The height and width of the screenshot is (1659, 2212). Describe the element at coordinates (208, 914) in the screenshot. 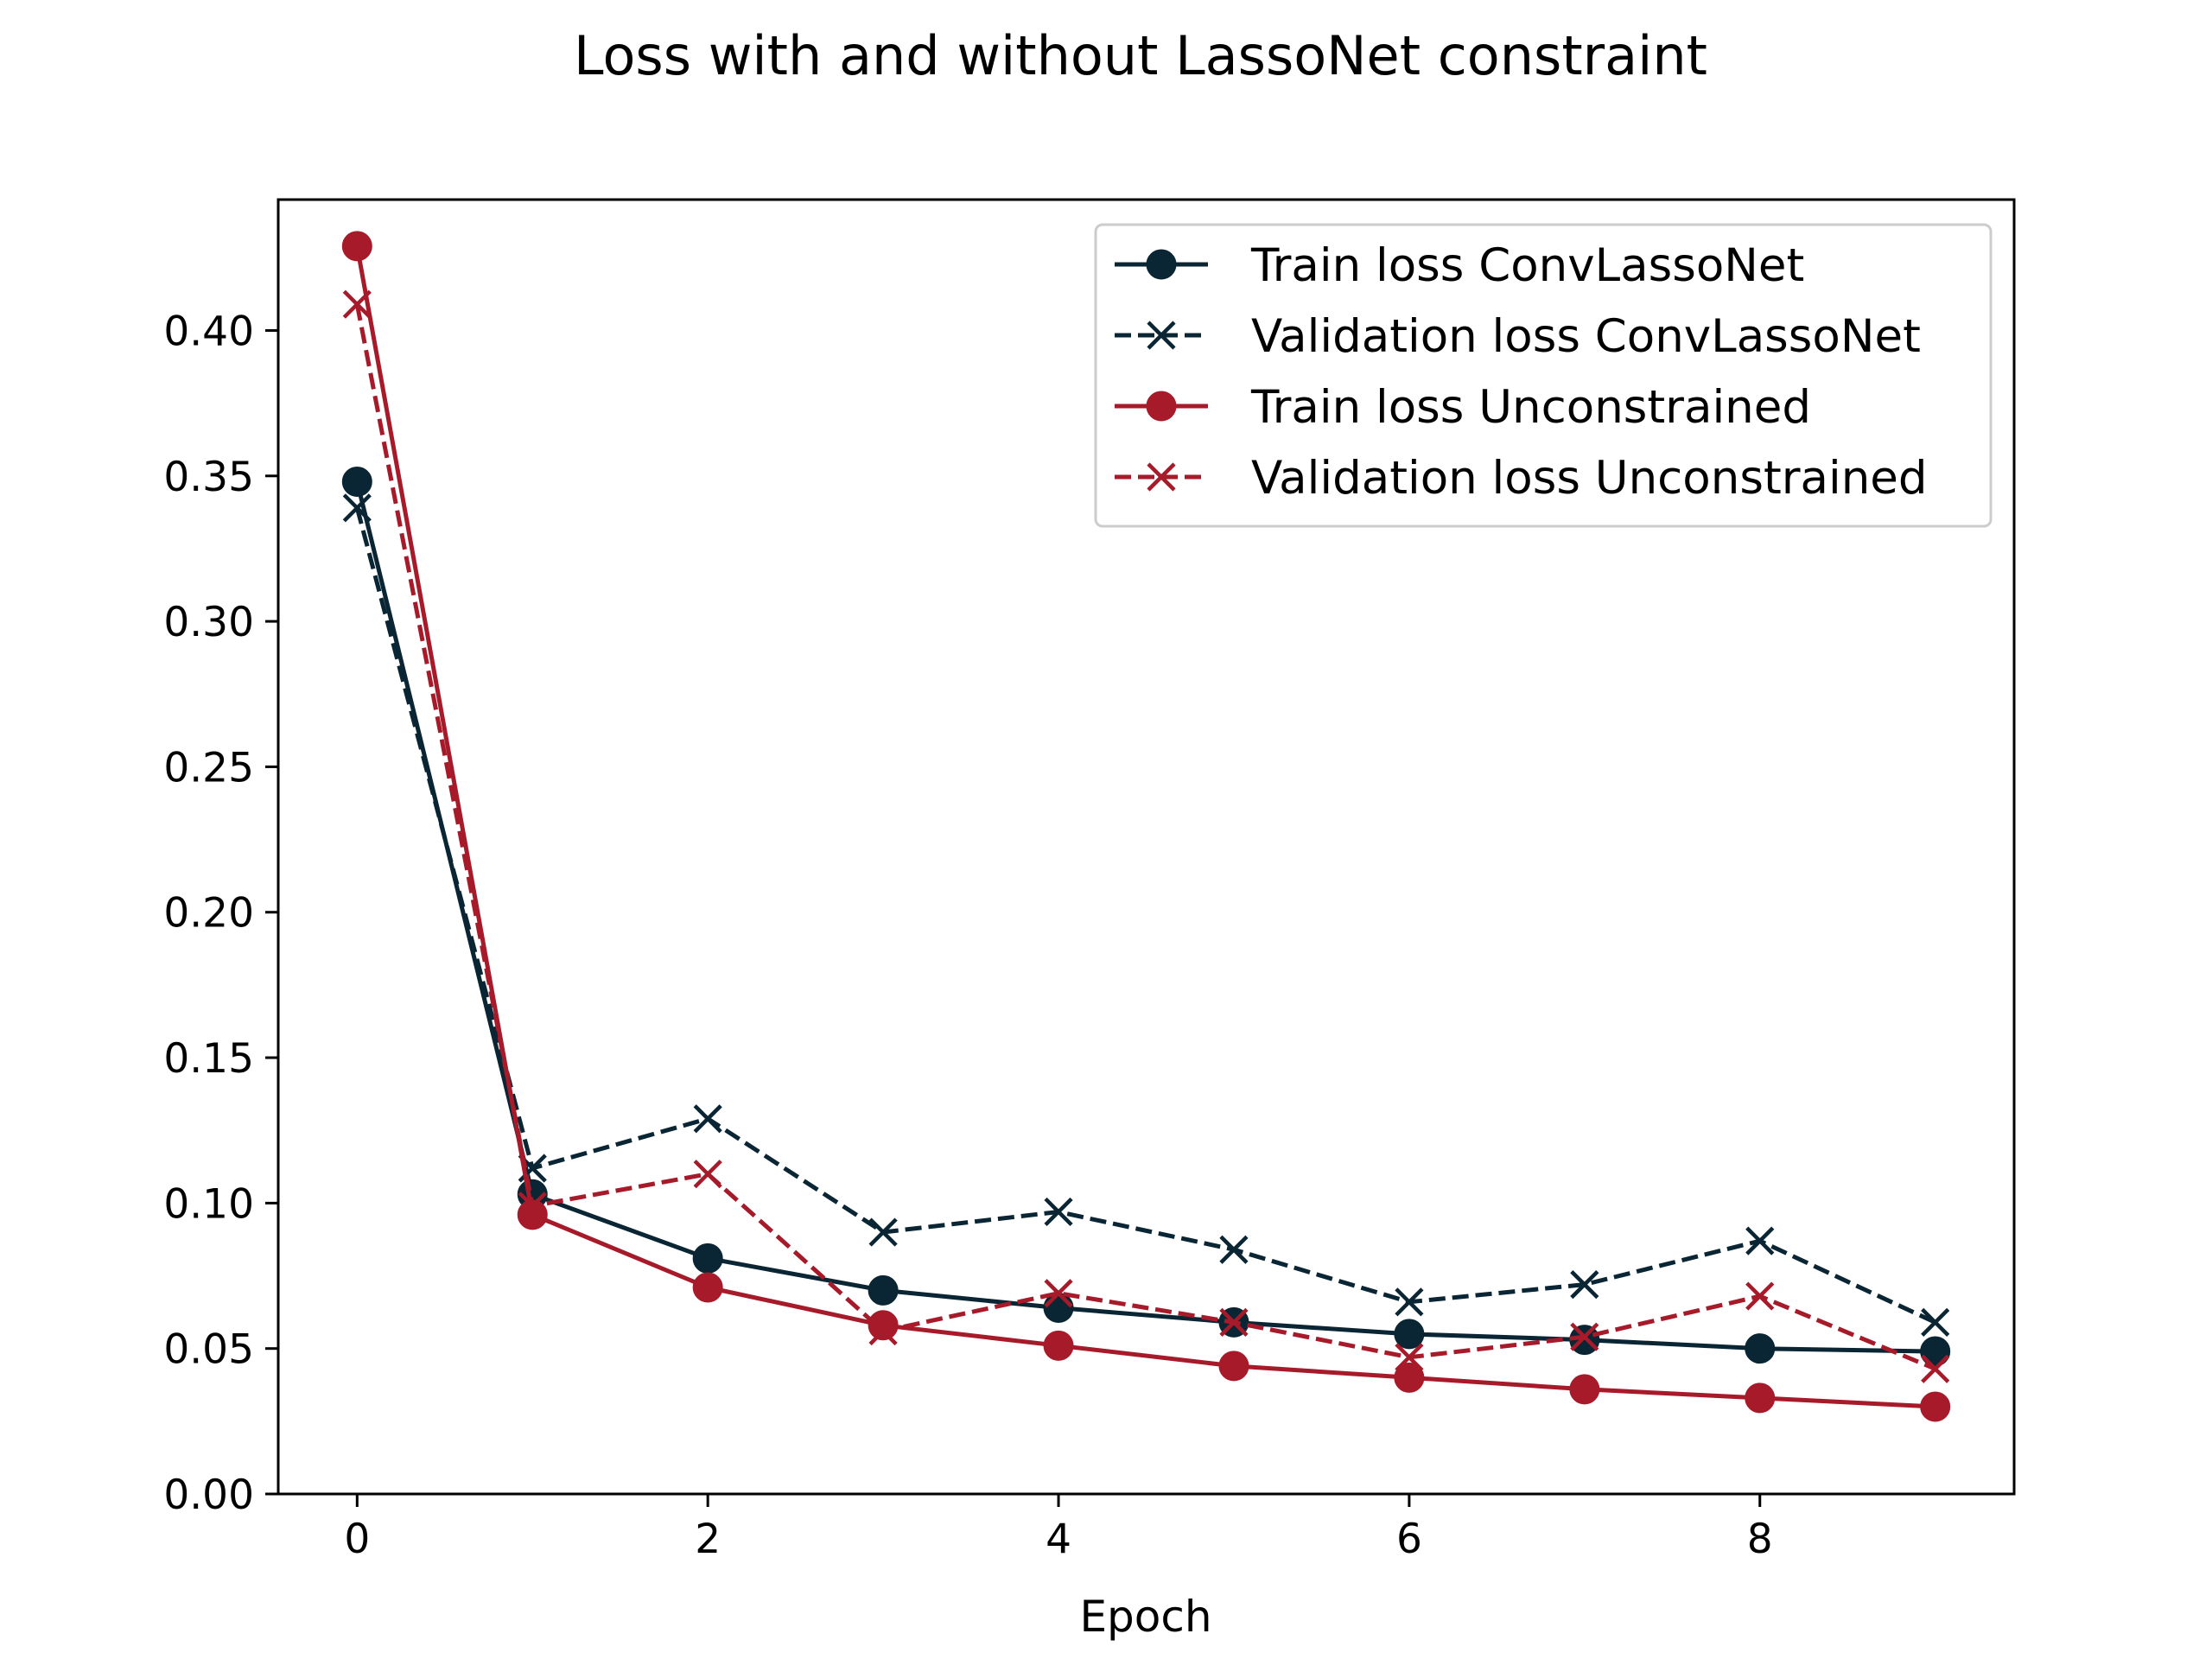

I see `y-tick-label: 0.20` at that location.